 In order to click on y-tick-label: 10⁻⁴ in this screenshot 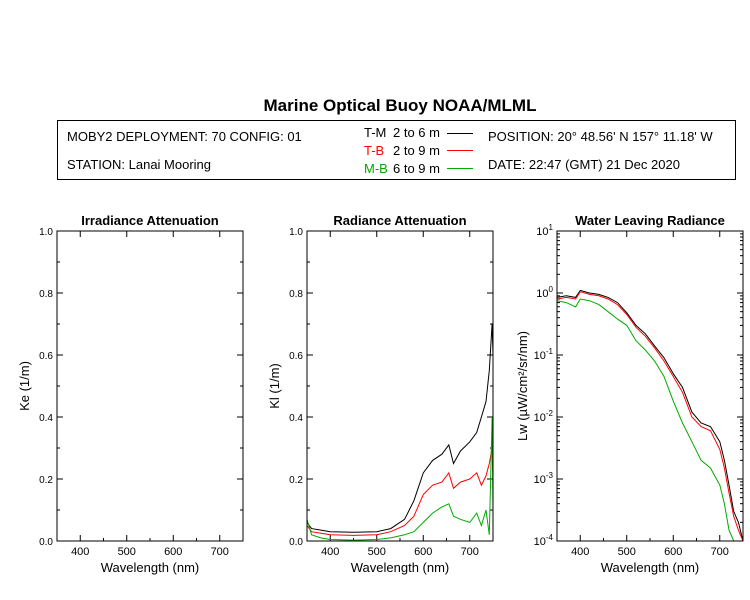, I will do `click(544, 540)`.